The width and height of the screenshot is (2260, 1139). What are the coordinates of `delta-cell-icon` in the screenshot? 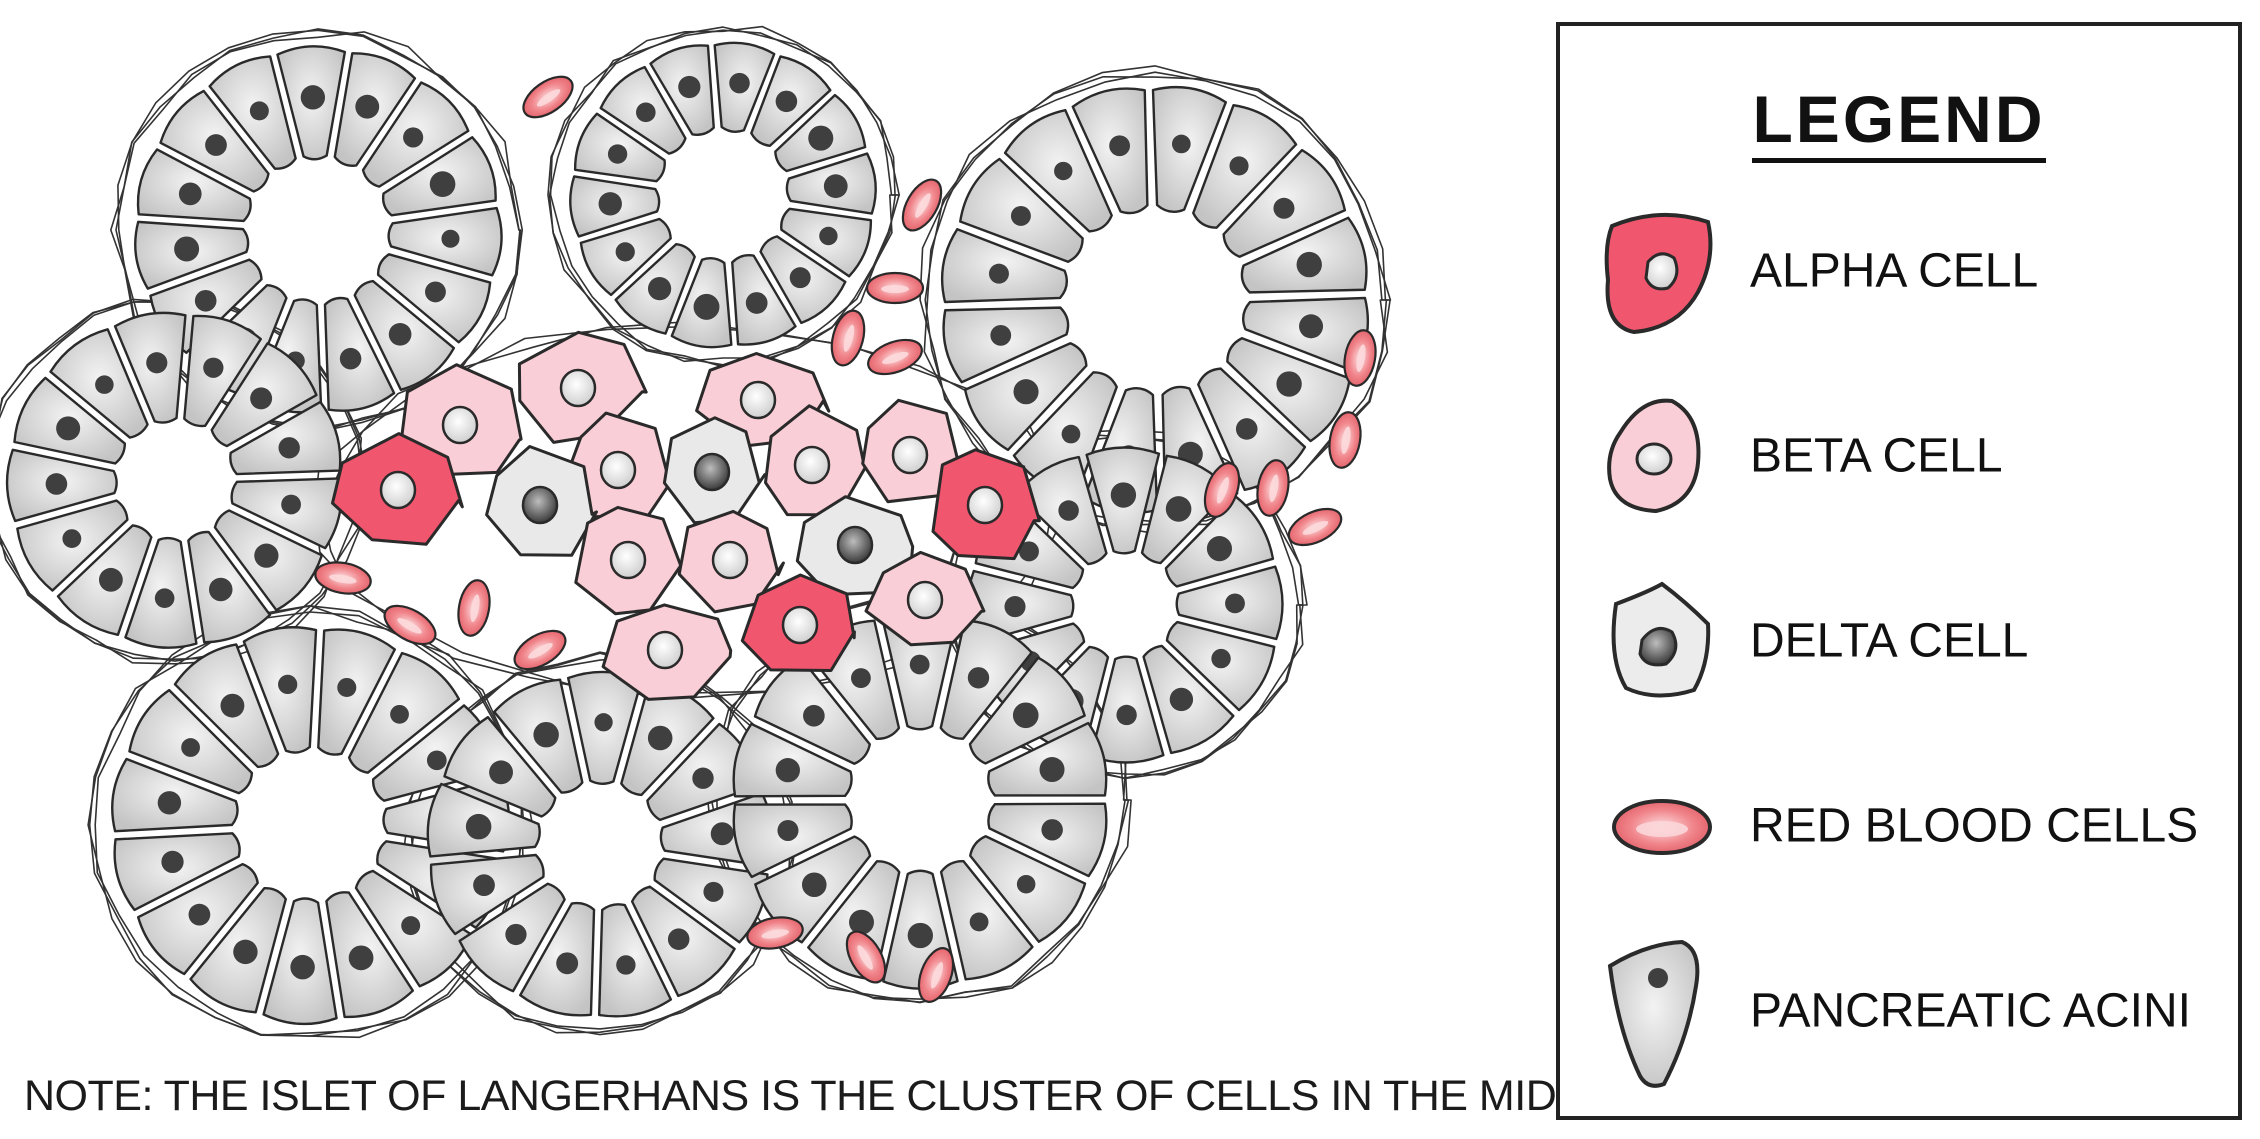 It's located at (1661, 639).